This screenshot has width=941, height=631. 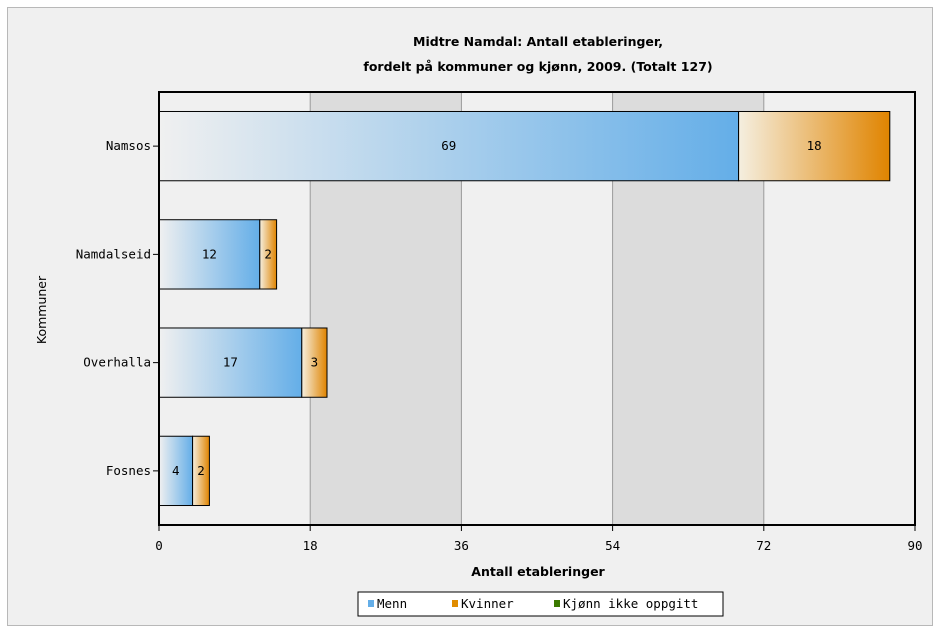 What do you see at coordinates (487, 603) in the screenshot?
I see `legend-label: Kvinner` at bounding box center [487, 603].